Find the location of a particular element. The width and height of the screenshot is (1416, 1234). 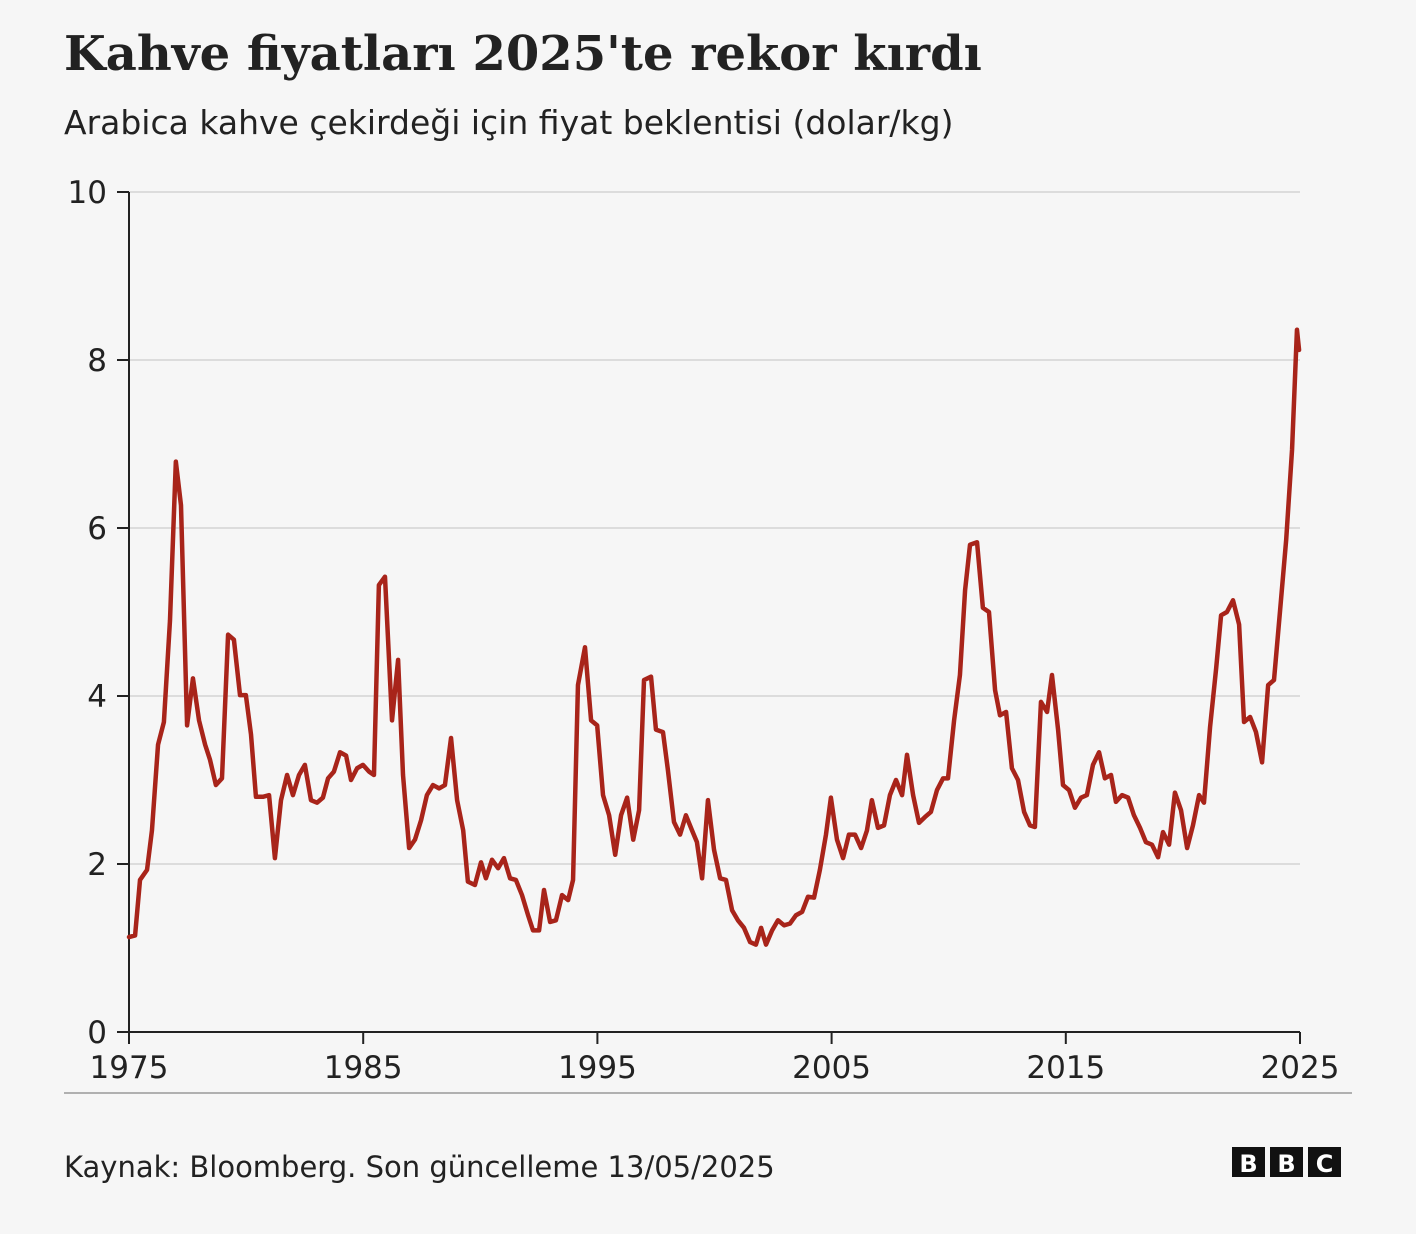

x-tick-label: 1975 is located at coordinates (129, 1068).